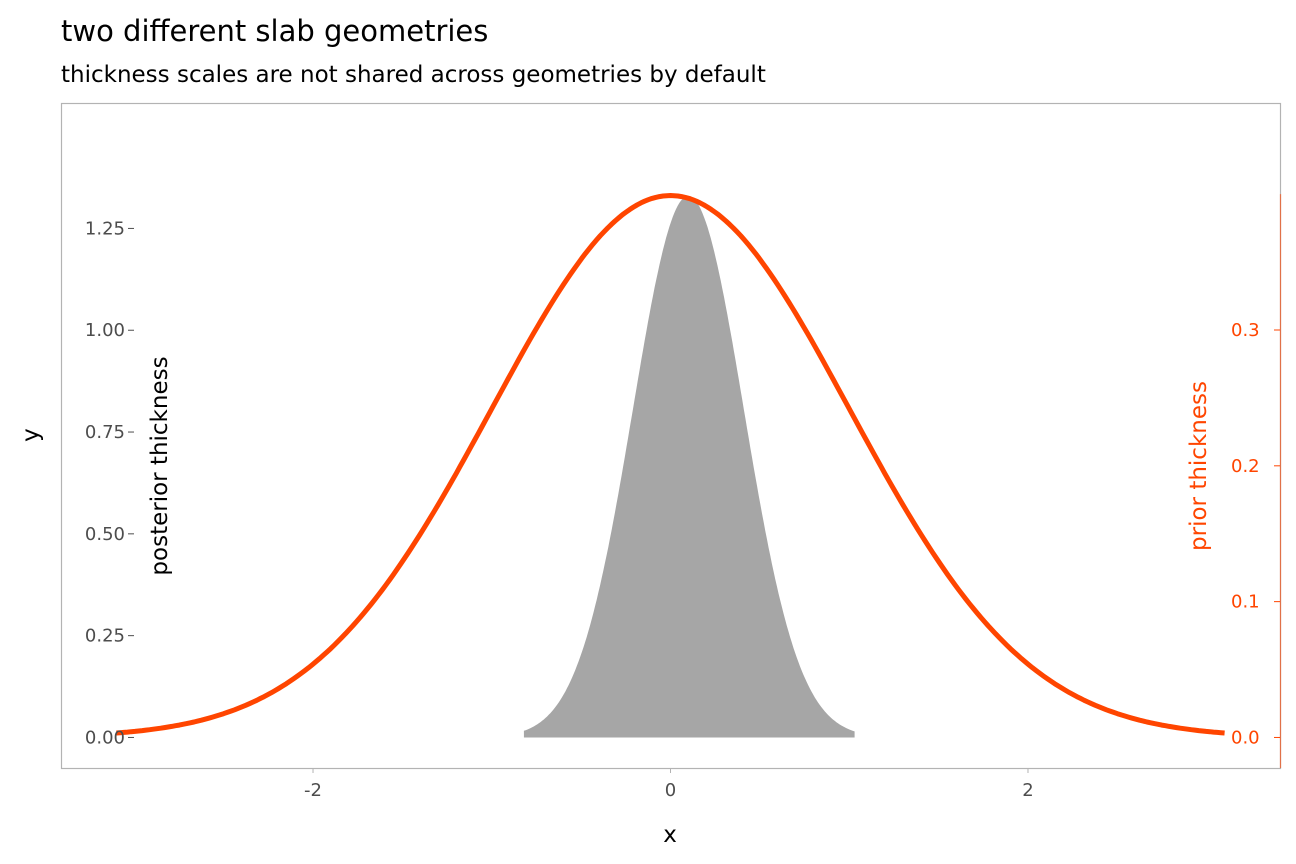 This screenshot has width=1296, height=864. What do you see at coordinates (274, 31) in the screenshot?
I see `chart-title: two different slab geometries` at bounding box center [274, 31].